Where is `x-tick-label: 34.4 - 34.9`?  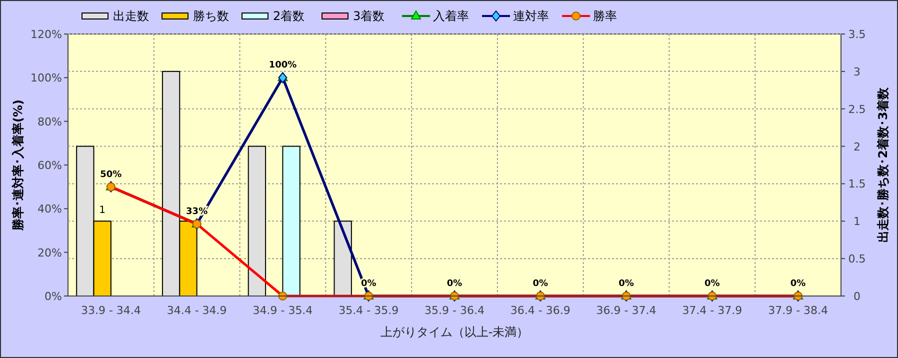 x-tick-label: 34.4 - 34.9 is located at coordinates (196, 310).